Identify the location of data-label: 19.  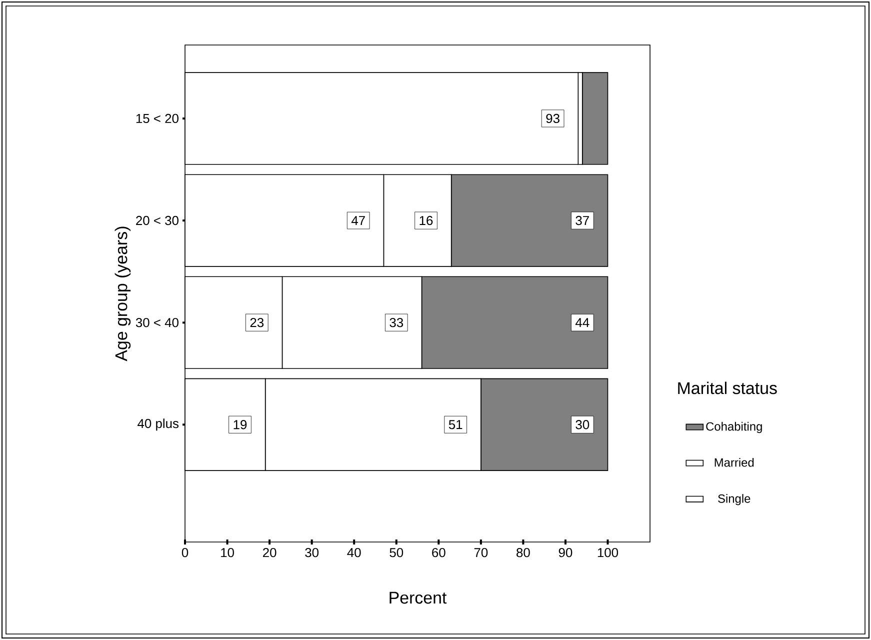
(240, 425).